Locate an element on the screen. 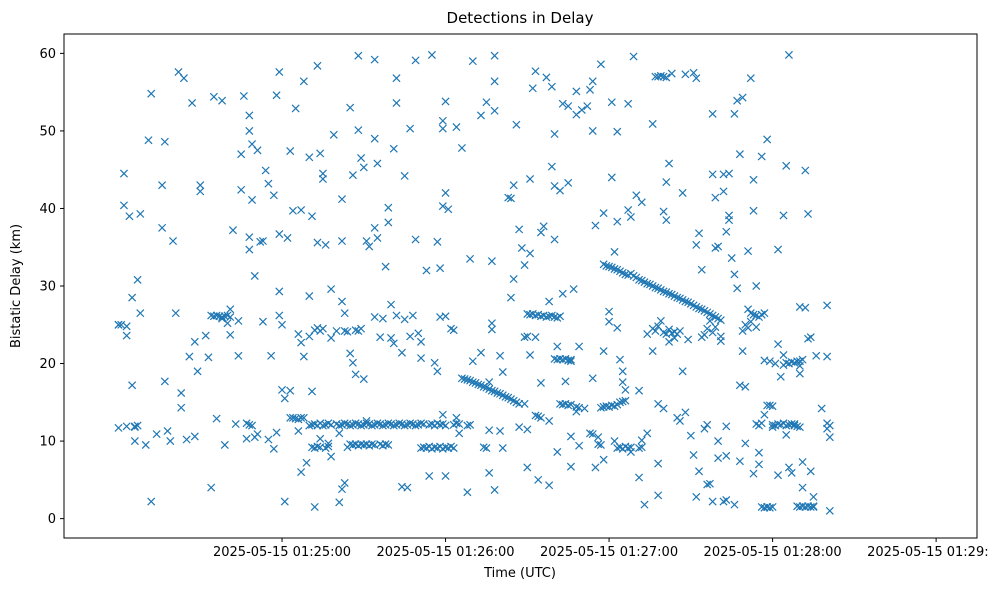 This screenshot has height=590, width=989. y-tick-label: 0 is located at coordinates (52, 519).